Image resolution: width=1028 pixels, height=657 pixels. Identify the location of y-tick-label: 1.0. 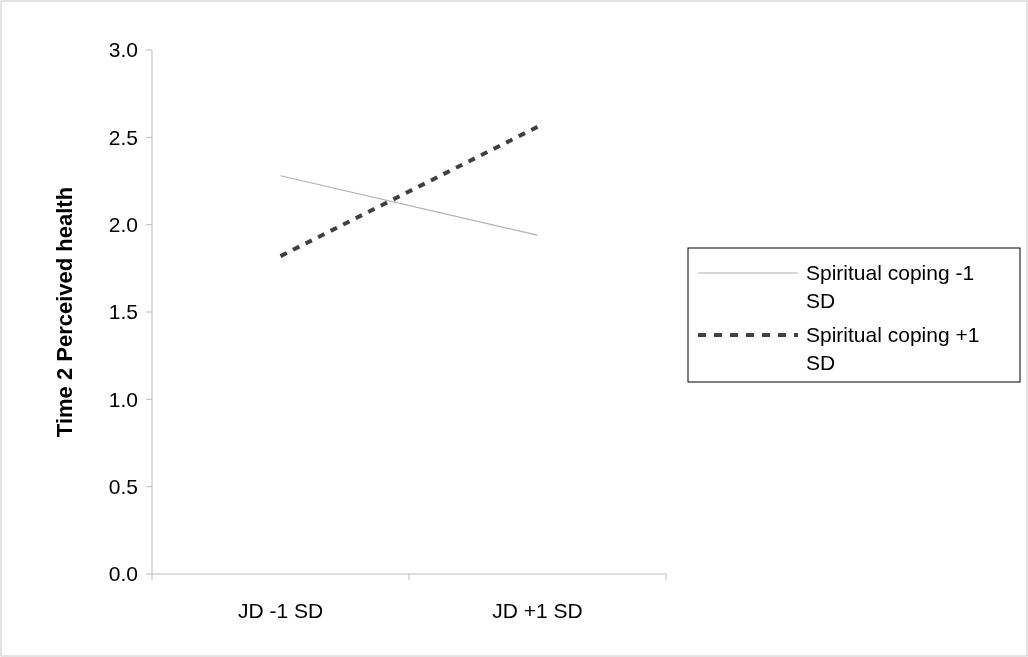
(123, 399).